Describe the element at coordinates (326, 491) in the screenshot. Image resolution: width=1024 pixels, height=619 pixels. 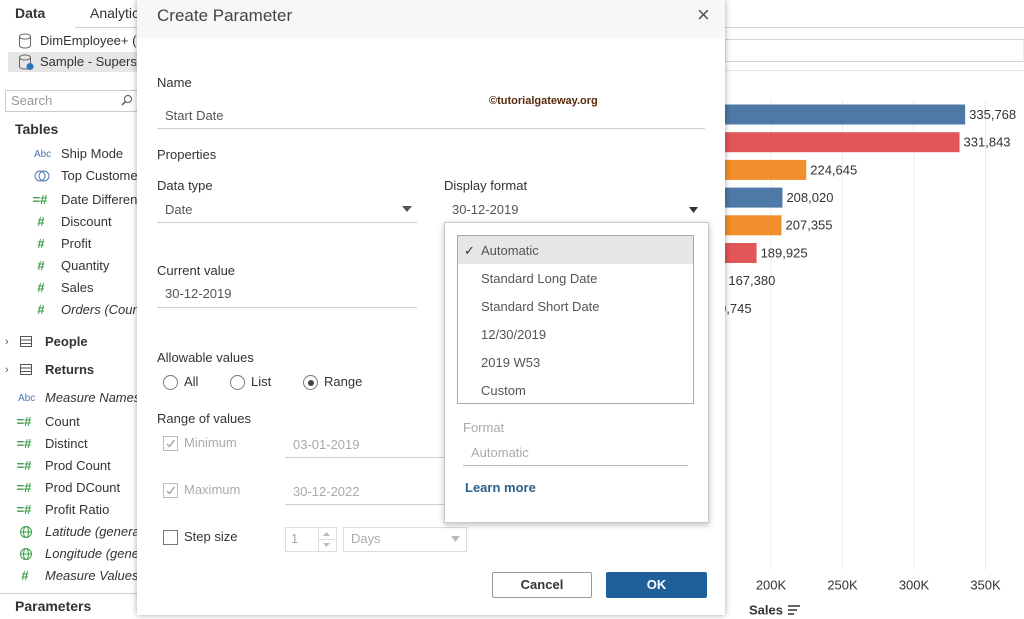
I see `maximum-input: 30-12-2022` at that location.